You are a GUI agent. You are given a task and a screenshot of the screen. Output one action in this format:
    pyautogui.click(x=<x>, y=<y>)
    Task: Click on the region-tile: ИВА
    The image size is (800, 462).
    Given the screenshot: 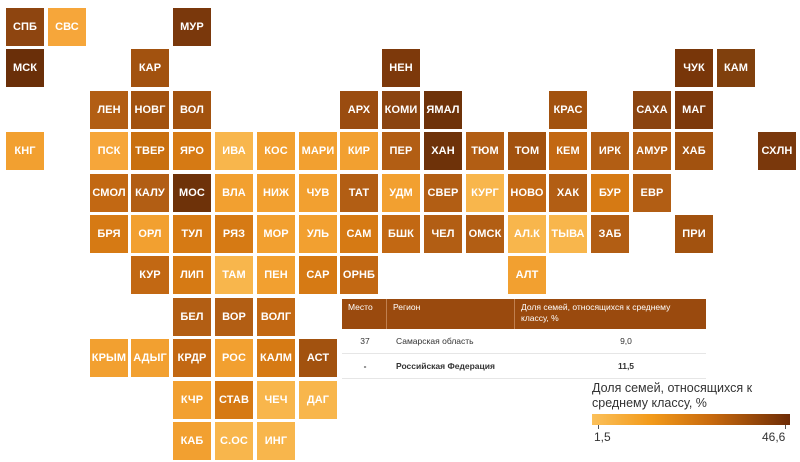 What is the action you would take?
    pyautogui.click(x=234, y=151)
    